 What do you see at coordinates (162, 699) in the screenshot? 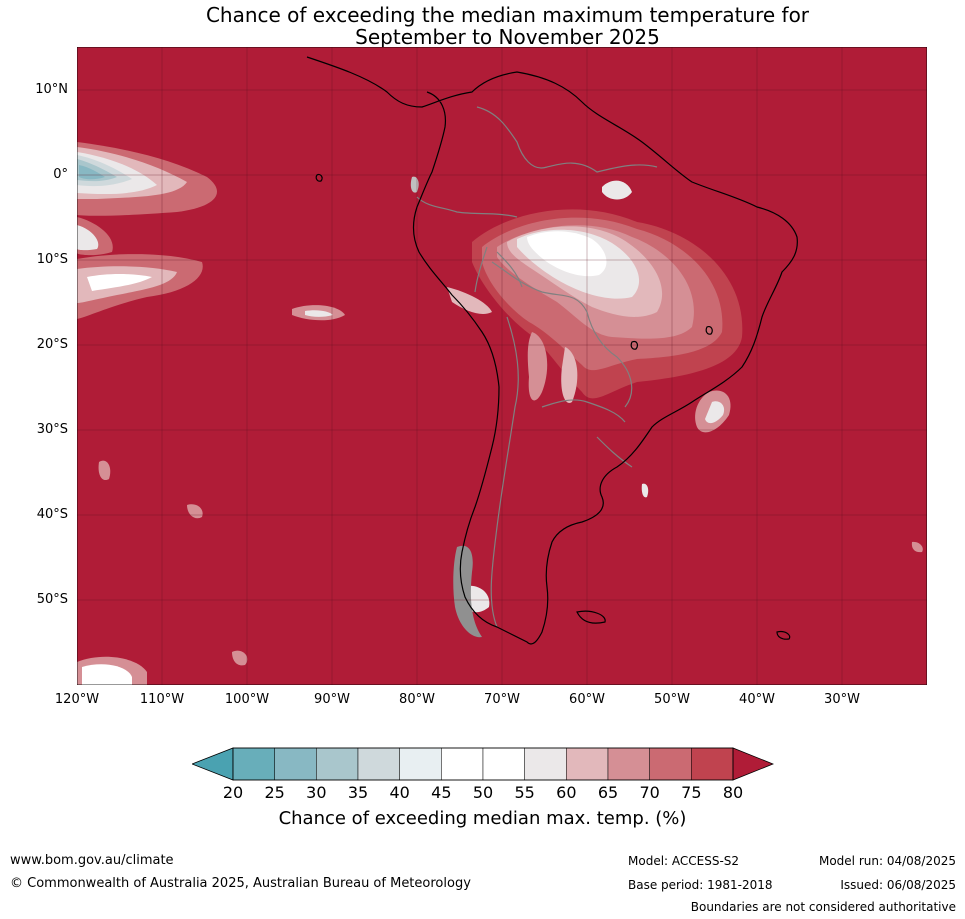
I see `lon-label-110w: 110°W` at bounding box center [162, 699].